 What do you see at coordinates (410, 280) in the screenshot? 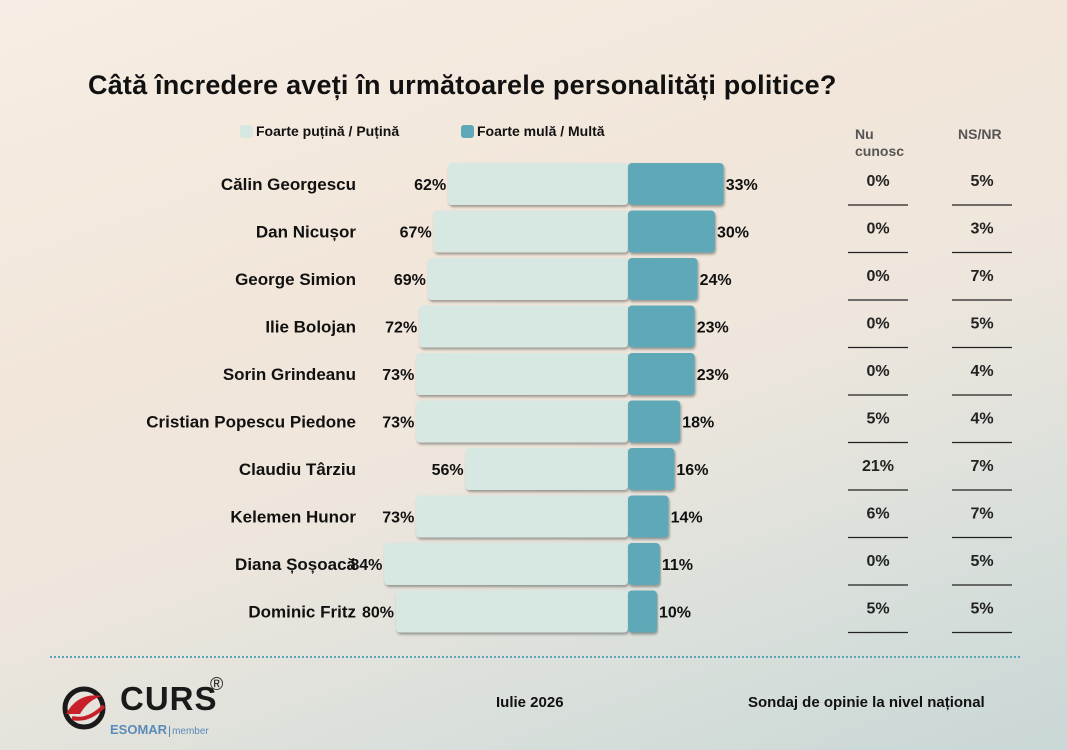
I see `bar-low-label: 69%` at bounding box center [410, 280].